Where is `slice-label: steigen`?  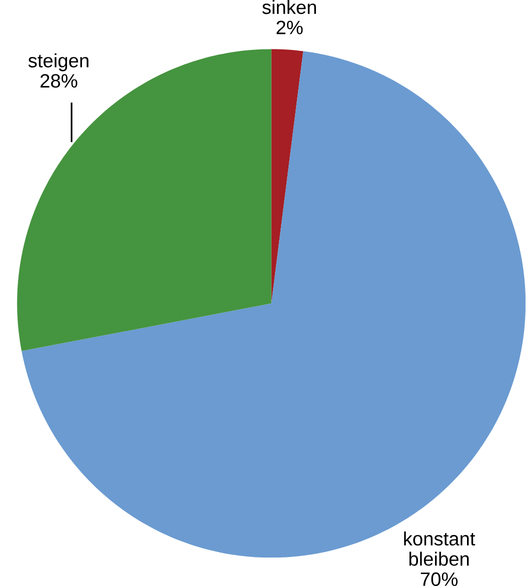
slice-label: steigen is located at coordinates (58, 62).